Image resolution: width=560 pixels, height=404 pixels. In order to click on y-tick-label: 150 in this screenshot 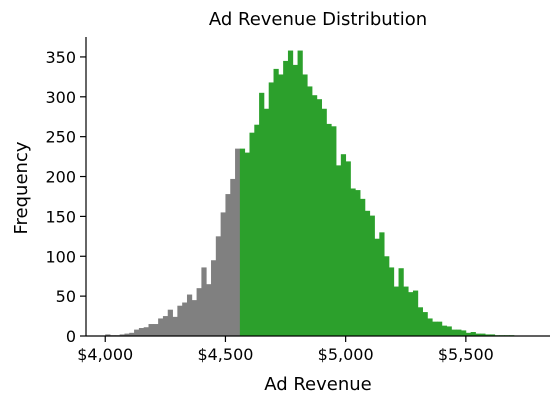, I will do `click(60, 216)`.